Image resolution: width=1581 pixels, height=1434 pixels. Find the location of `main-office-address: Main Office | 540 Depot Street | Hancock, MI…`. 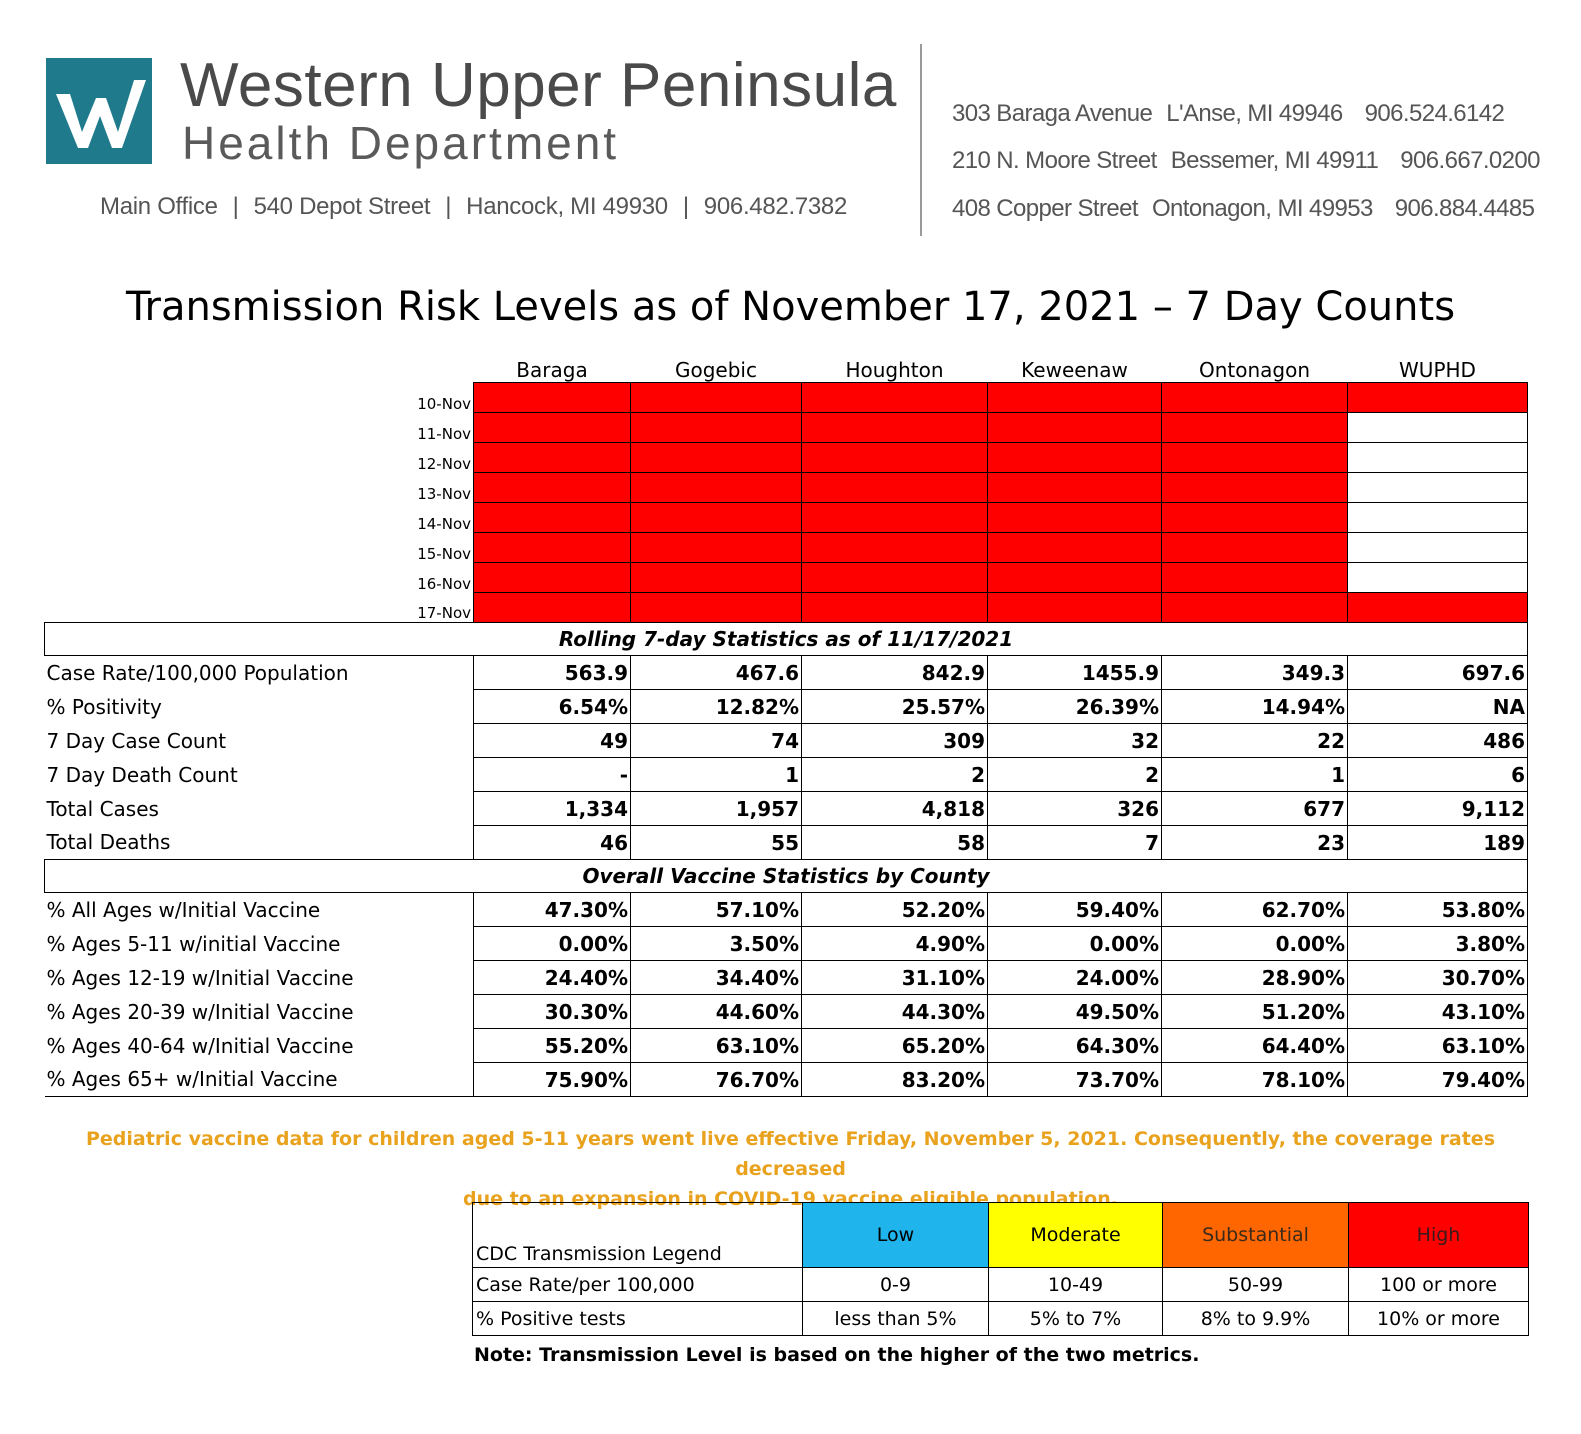

main-office-address: Main Office | 540 Depot Street | Hancock, MI… is located at coordinates (473, 207).